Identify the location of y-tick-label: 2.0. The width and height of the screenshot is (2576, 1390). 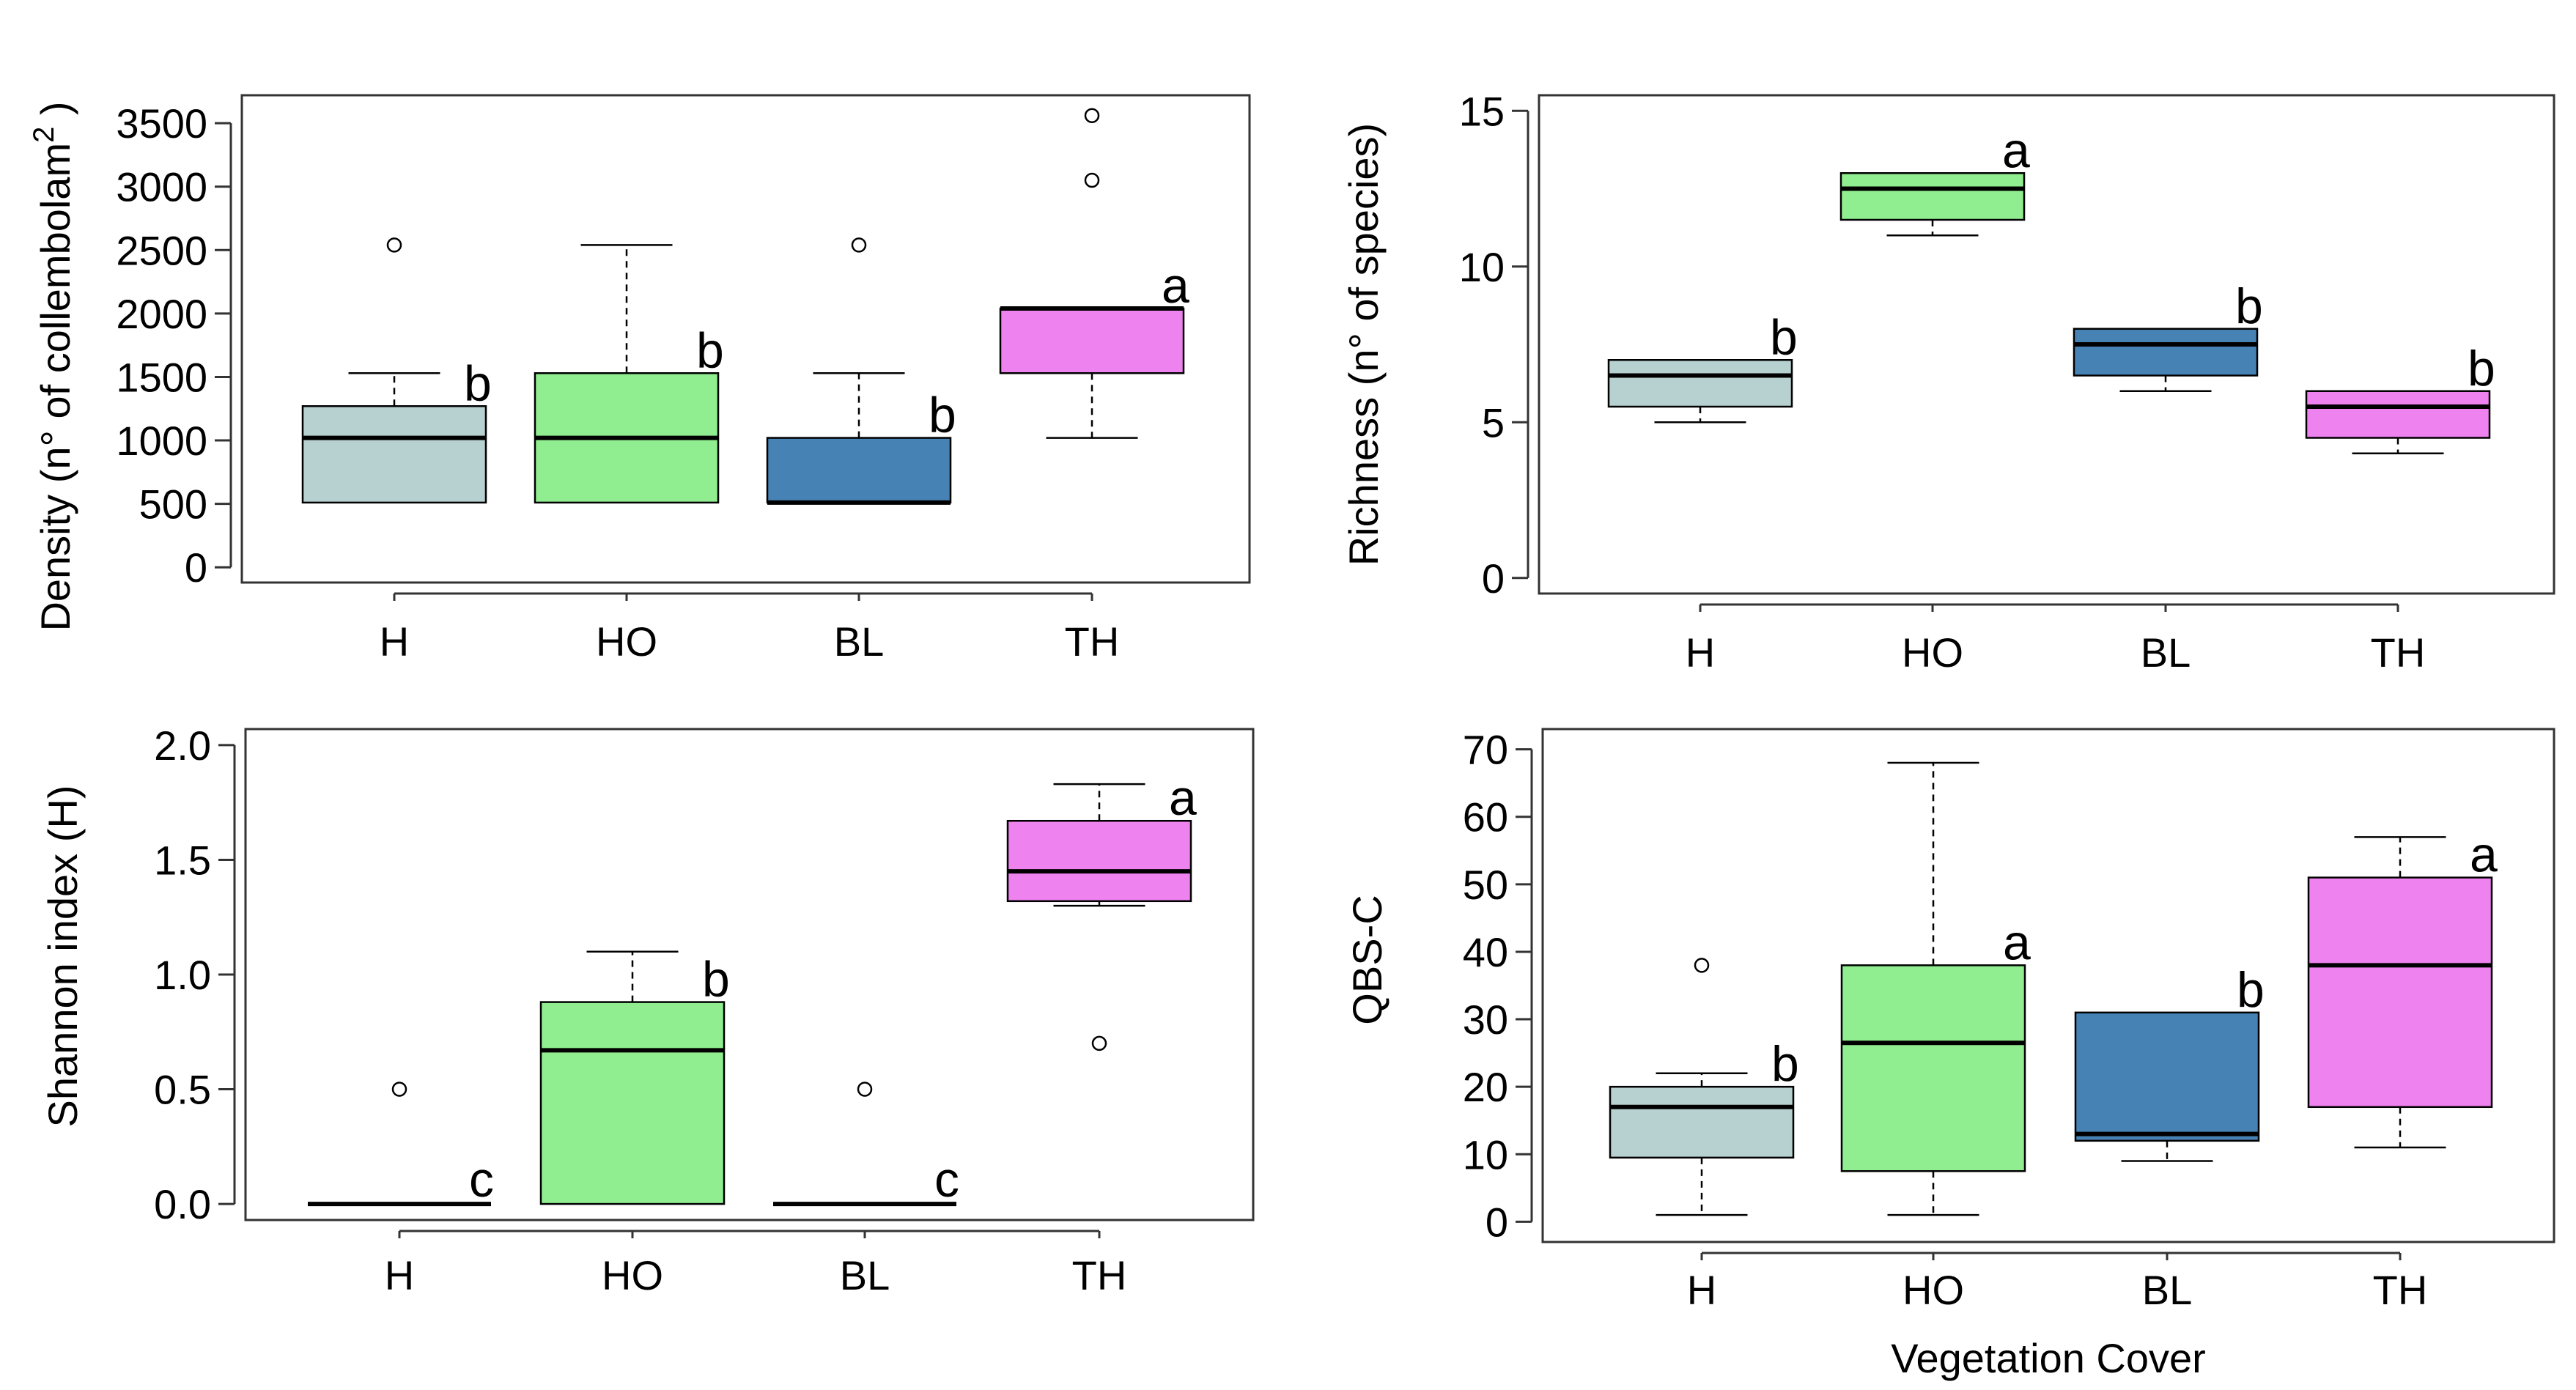
(182, 745).